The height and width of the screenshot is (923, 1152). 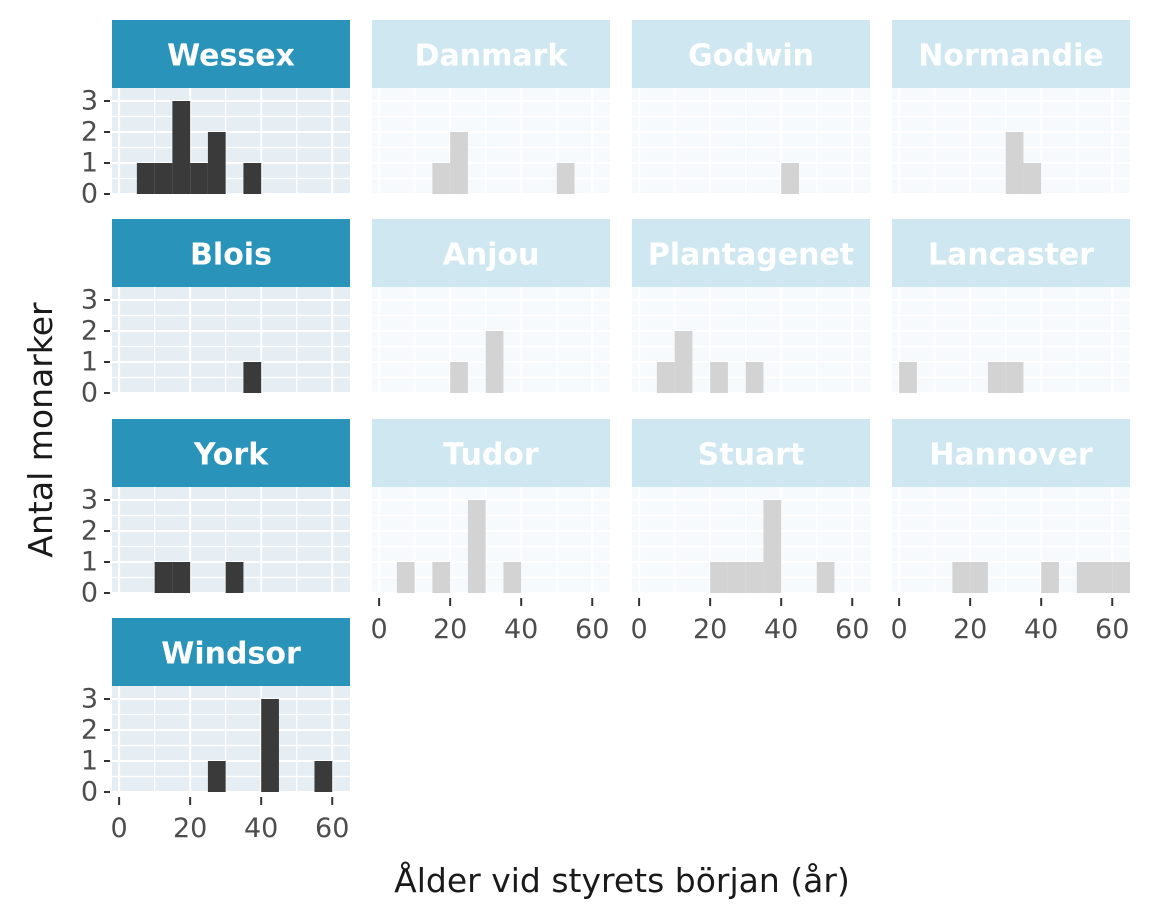 What do you see at coordinates (622, 880) in the screenshot?
I see `x-axis-title: Ålder vid styrets början (år)` at bounding box center [622, 880].